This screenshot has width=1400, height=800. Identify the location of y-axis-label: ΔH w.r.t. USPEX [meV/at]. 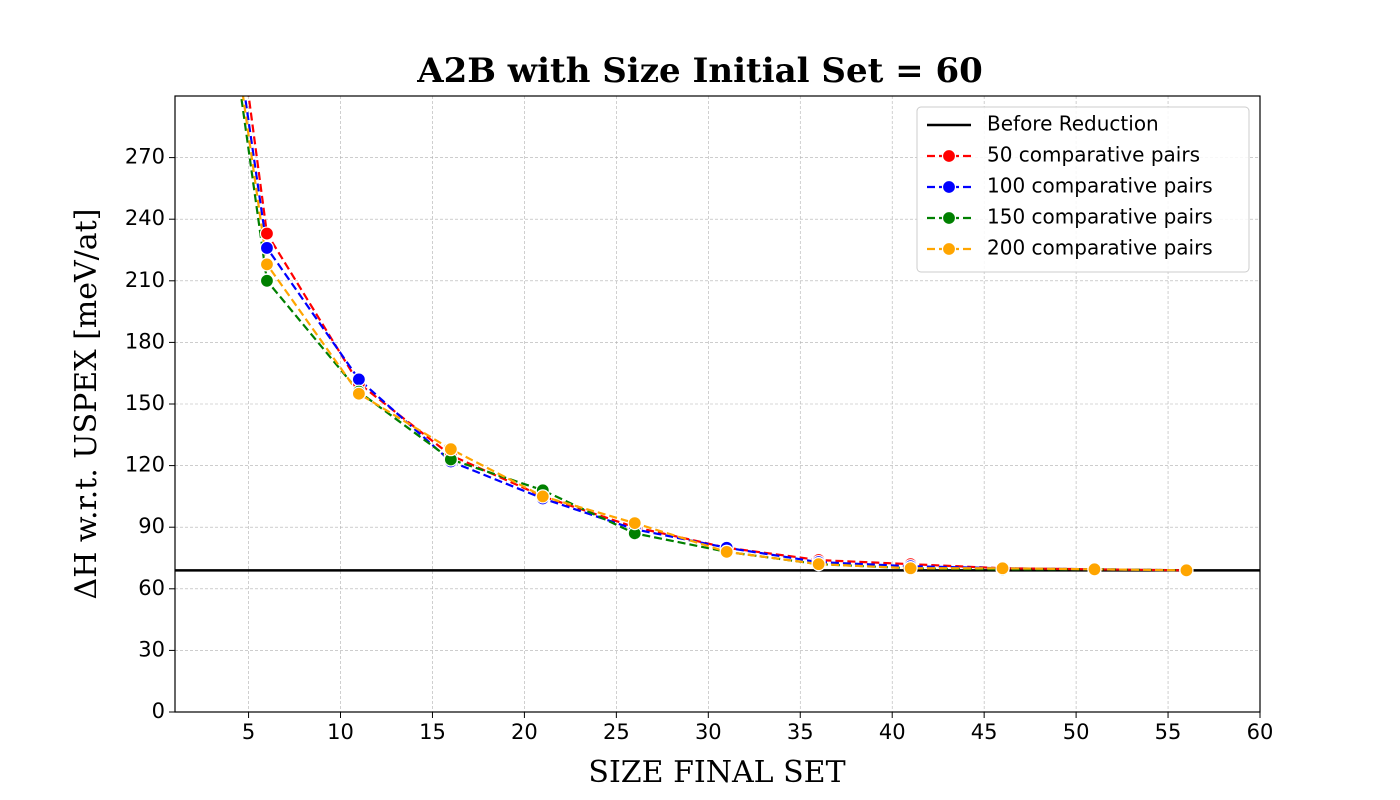
(86, 404).